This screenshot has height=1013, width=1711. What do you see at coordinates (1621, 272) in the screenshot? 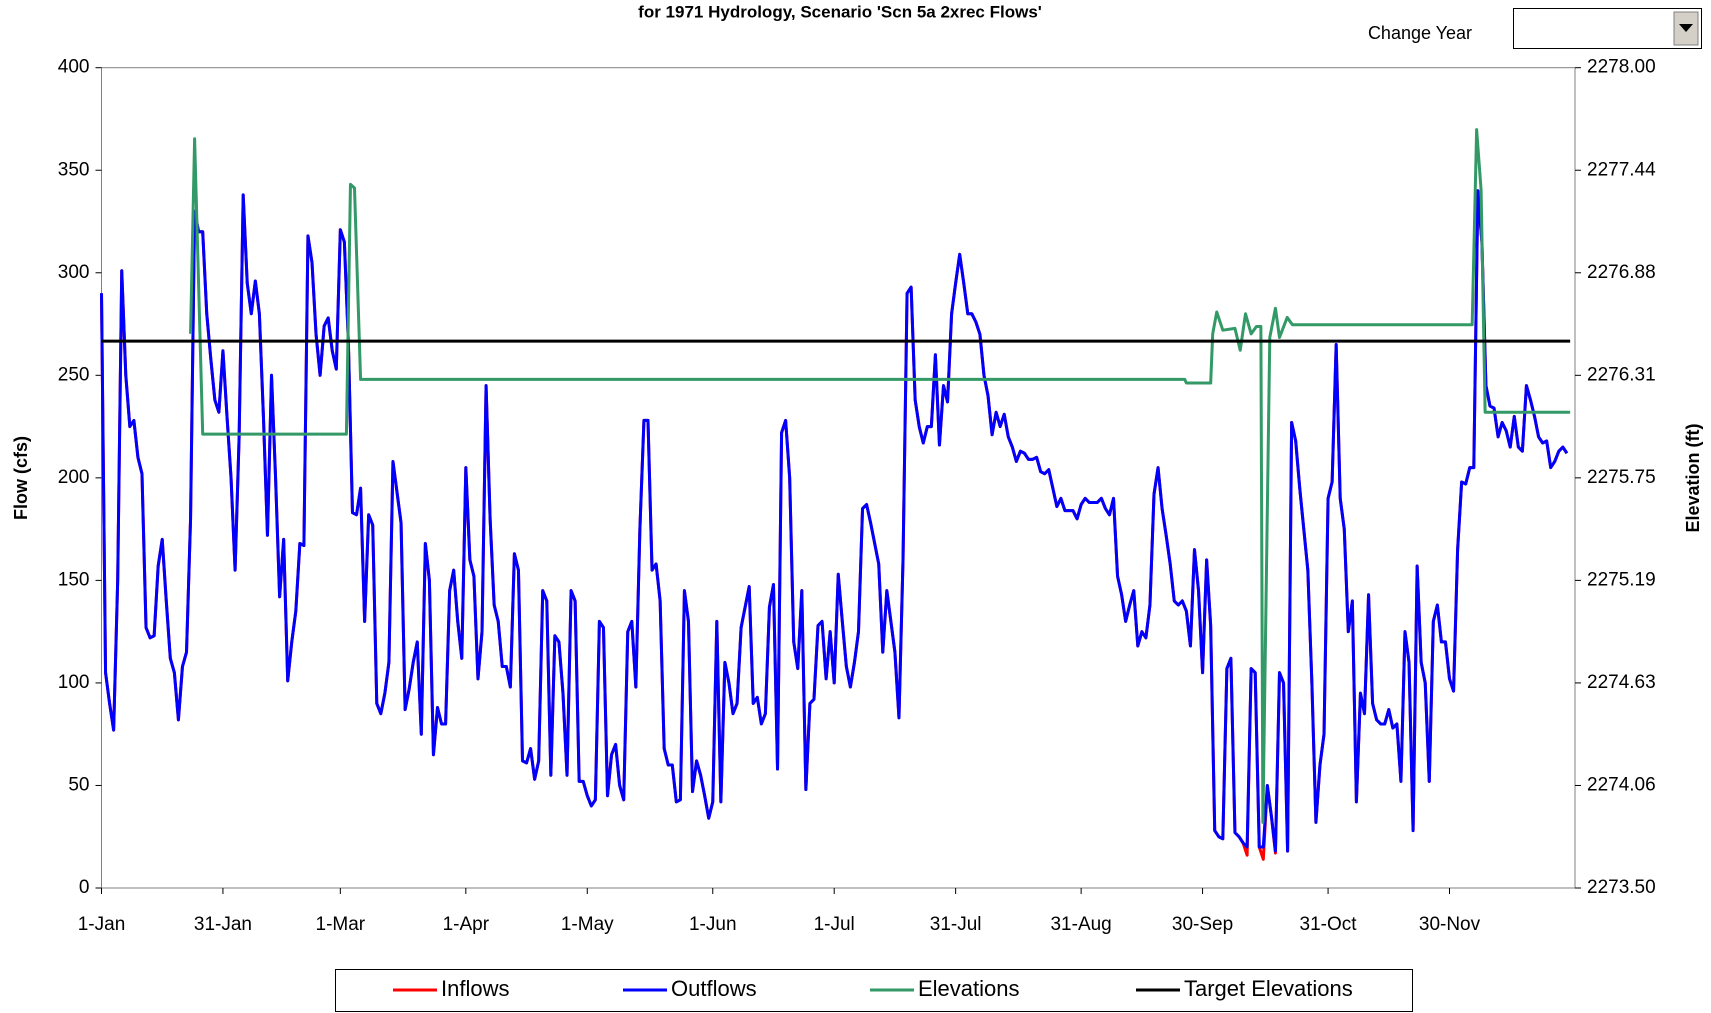
I see `y2-tick-label: 2276.88` at bounding box center [1621, 272].